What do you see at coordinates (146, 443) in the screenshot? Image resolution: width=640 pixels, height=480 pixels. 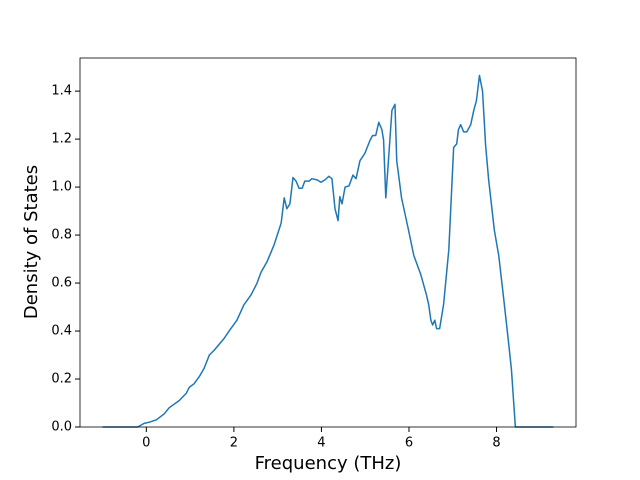 I see `x-tick-label: 0` at bounding box center [146, 443].